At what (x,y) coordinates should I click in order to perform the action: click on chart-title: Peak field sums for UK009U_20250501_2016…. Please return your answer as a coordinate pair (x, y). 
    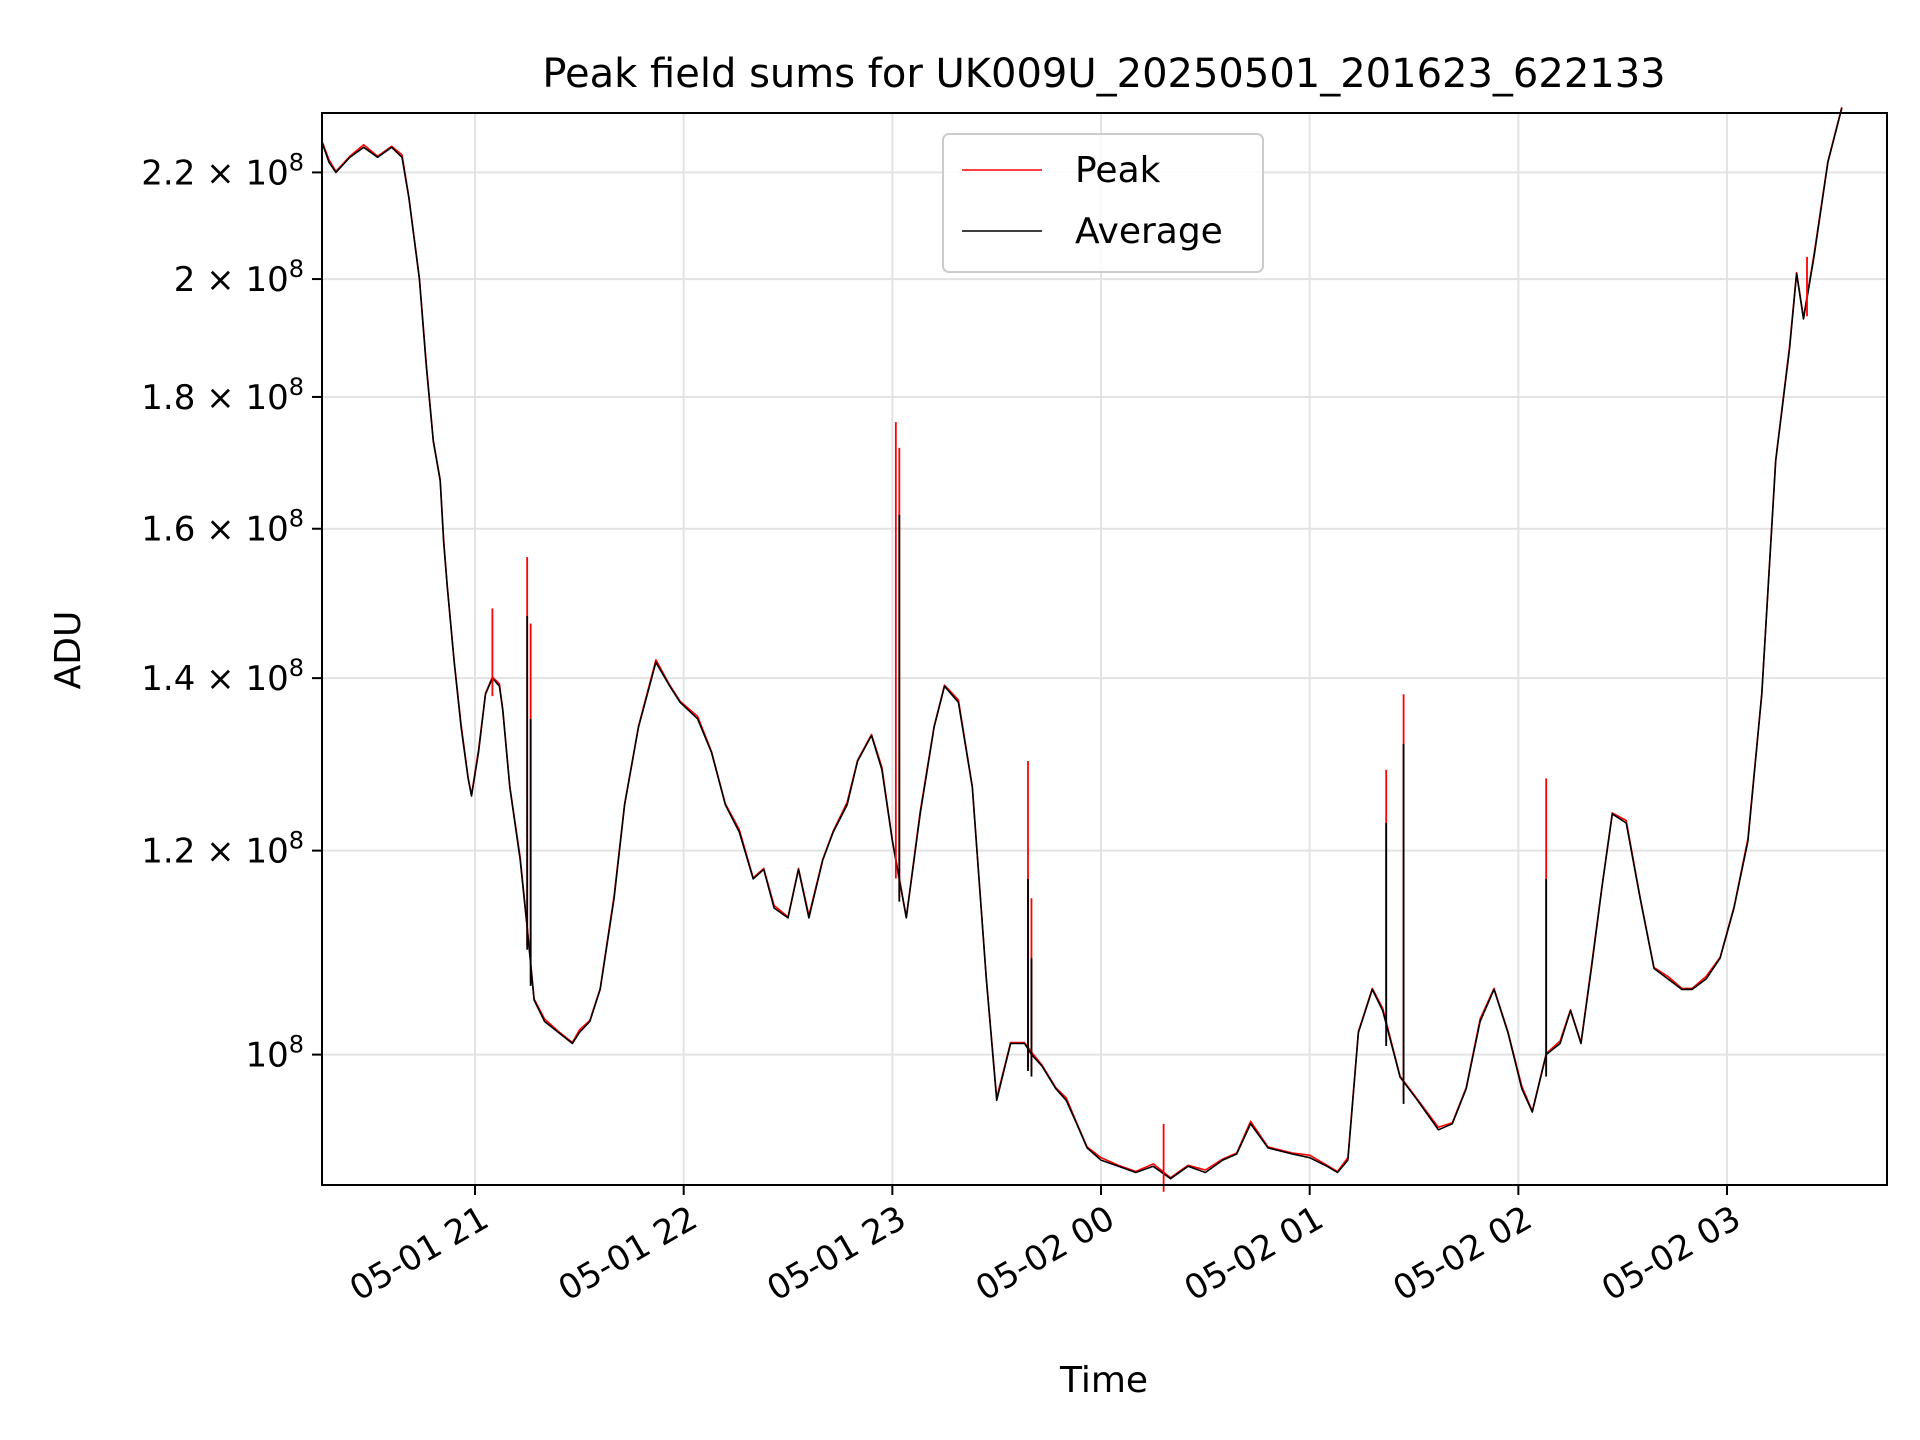
    Looking at the image, I should click on (1103, 74).